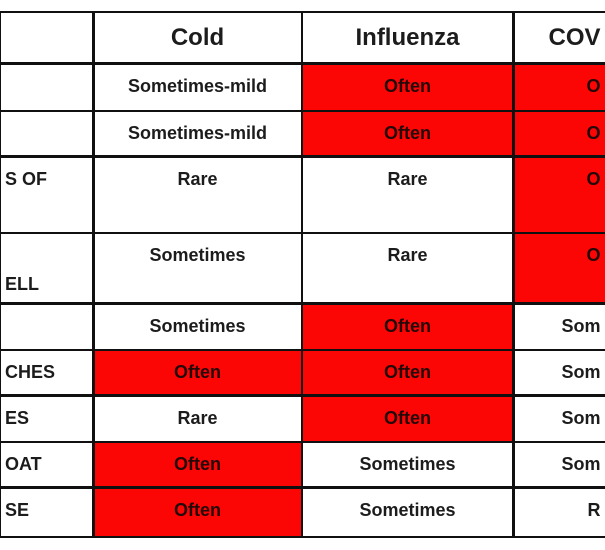 This screenshot has width=605, height=550. What do you see at coordinates (197, 326) in the screenshot?
I see `cold-value-r5: Sometimes` at bounding box center [197, 326].